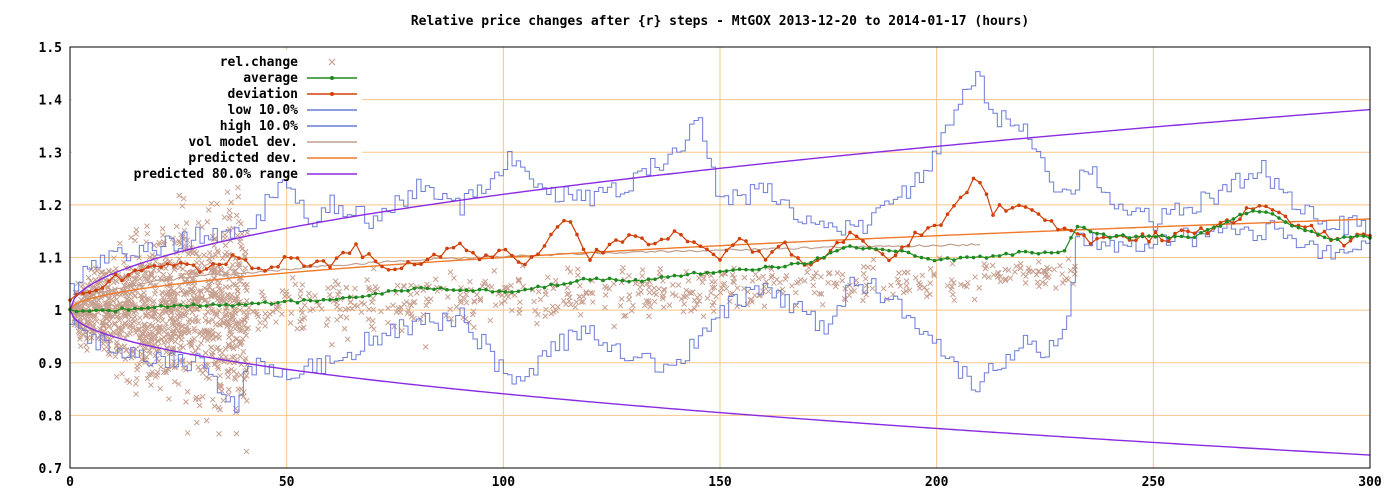 Image resolution: width=1400 pixels, height=500 pixels. Describe the element at coordinates (1370, 482) in the screenshot. I see `x-tick-label: 300` at that location.